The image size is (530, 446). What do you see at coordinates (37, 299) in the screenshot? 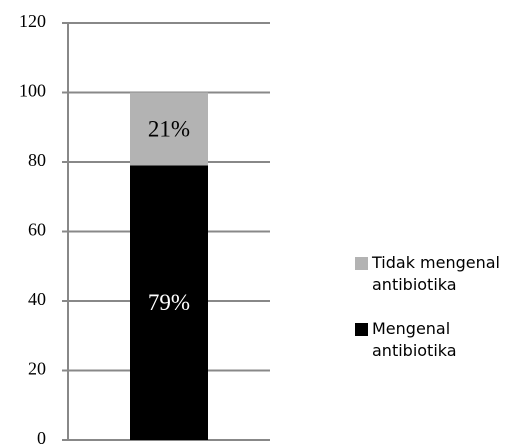
I see `y-tick-label: 40` at bounding box center [37, 299].